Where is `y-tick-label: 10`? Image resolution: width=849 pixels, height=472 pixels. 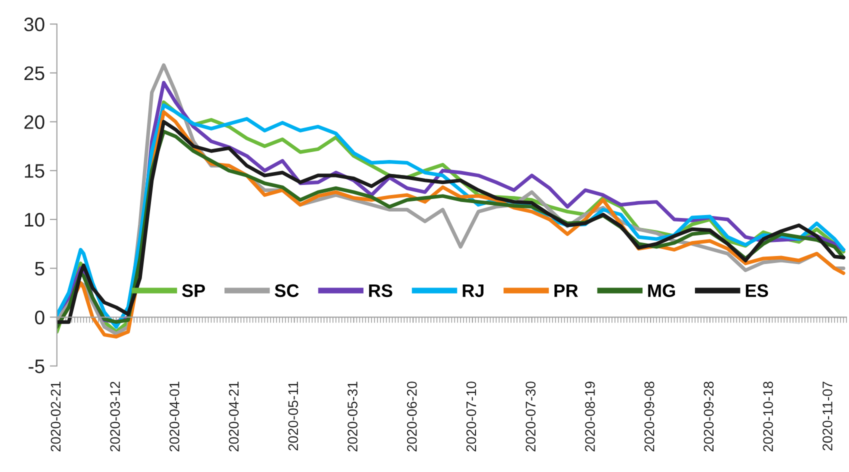
y-tick-label: 10 is located at coordinates (34, 219).